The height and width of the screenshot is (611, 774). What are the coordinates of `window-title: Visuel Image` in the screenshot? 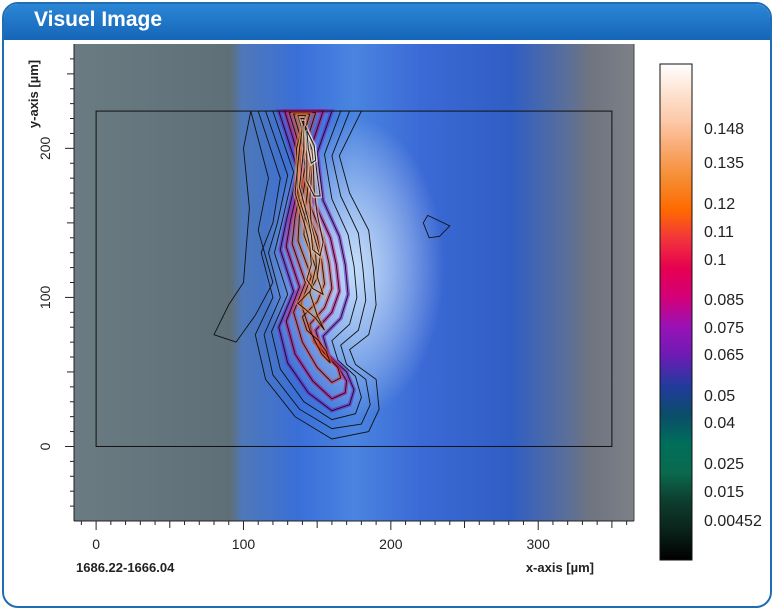 It's located at (98, 19).